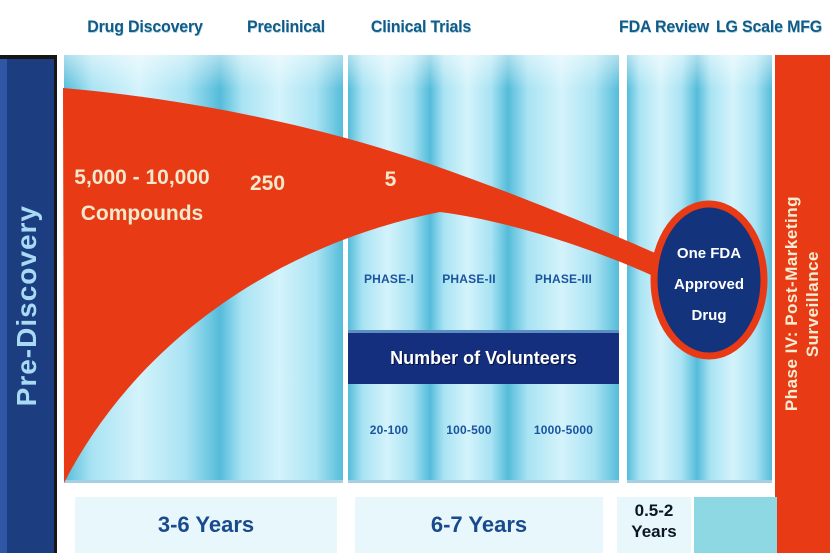 The height and width of the screenshot is (553, 830). I want to click on phase3-volunteers: 1000-5000, so click(563, 430).